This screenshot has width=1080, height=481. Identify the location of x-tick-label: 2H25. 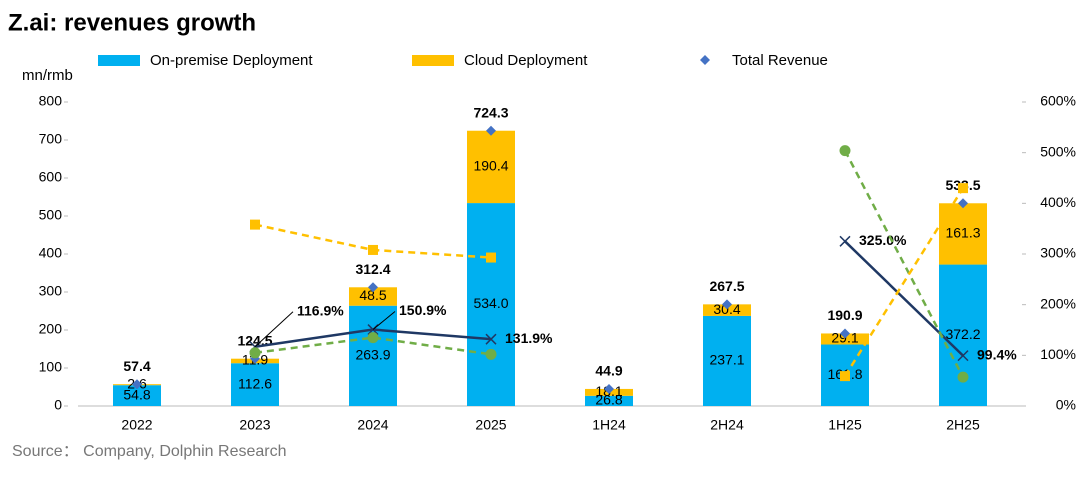
(963, 425).